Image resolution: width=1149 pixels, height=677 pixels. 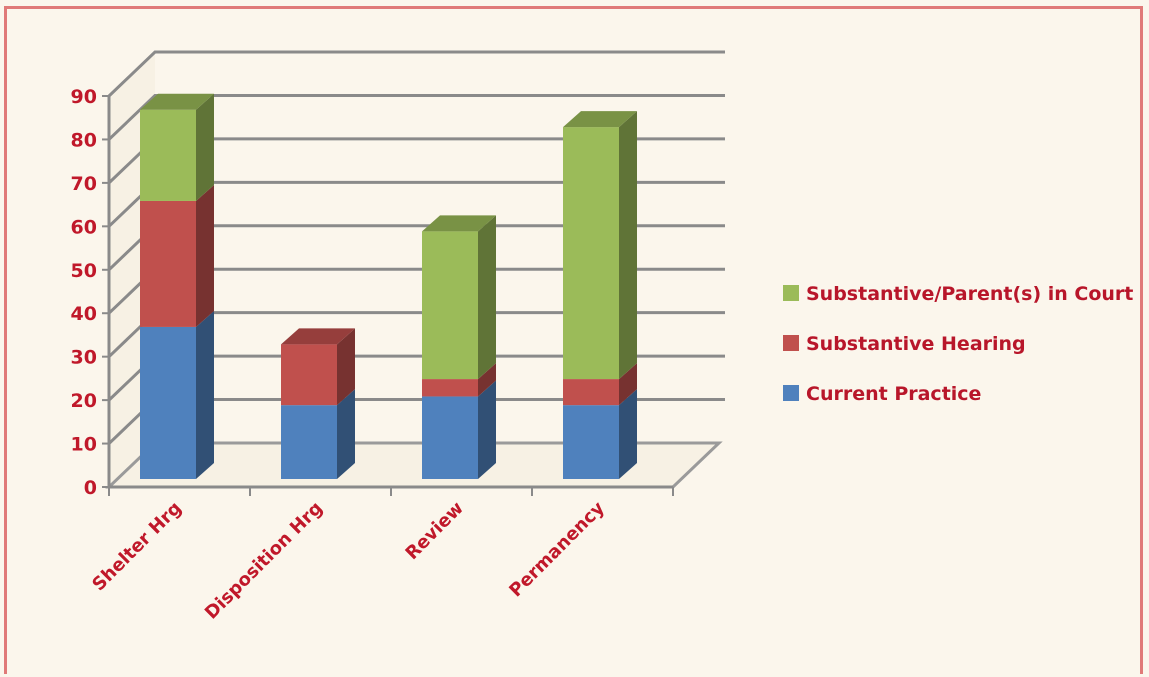 I want to click on y-tick-label: 10, so click(x=84, y=445).